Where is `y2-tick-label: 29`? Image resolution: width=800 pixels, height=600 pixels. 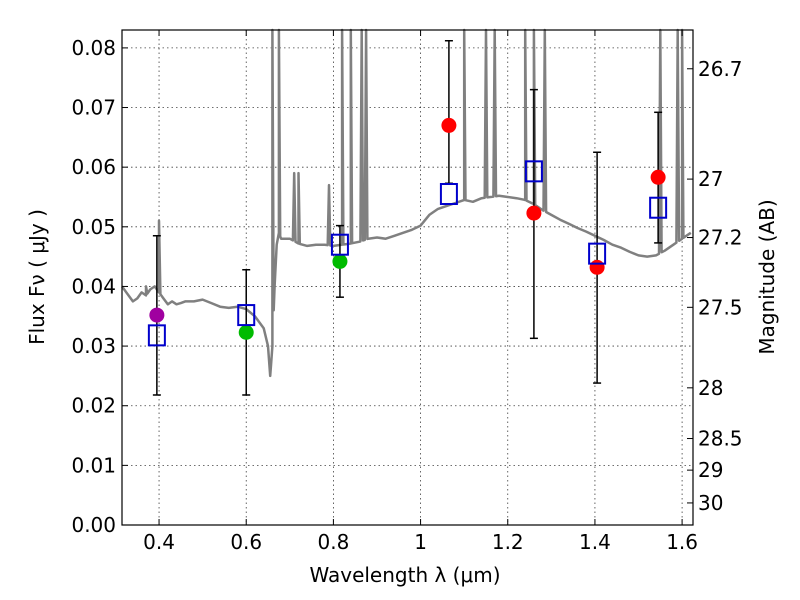
y2-tick-label: 29 is located at coordinates (710, 470).